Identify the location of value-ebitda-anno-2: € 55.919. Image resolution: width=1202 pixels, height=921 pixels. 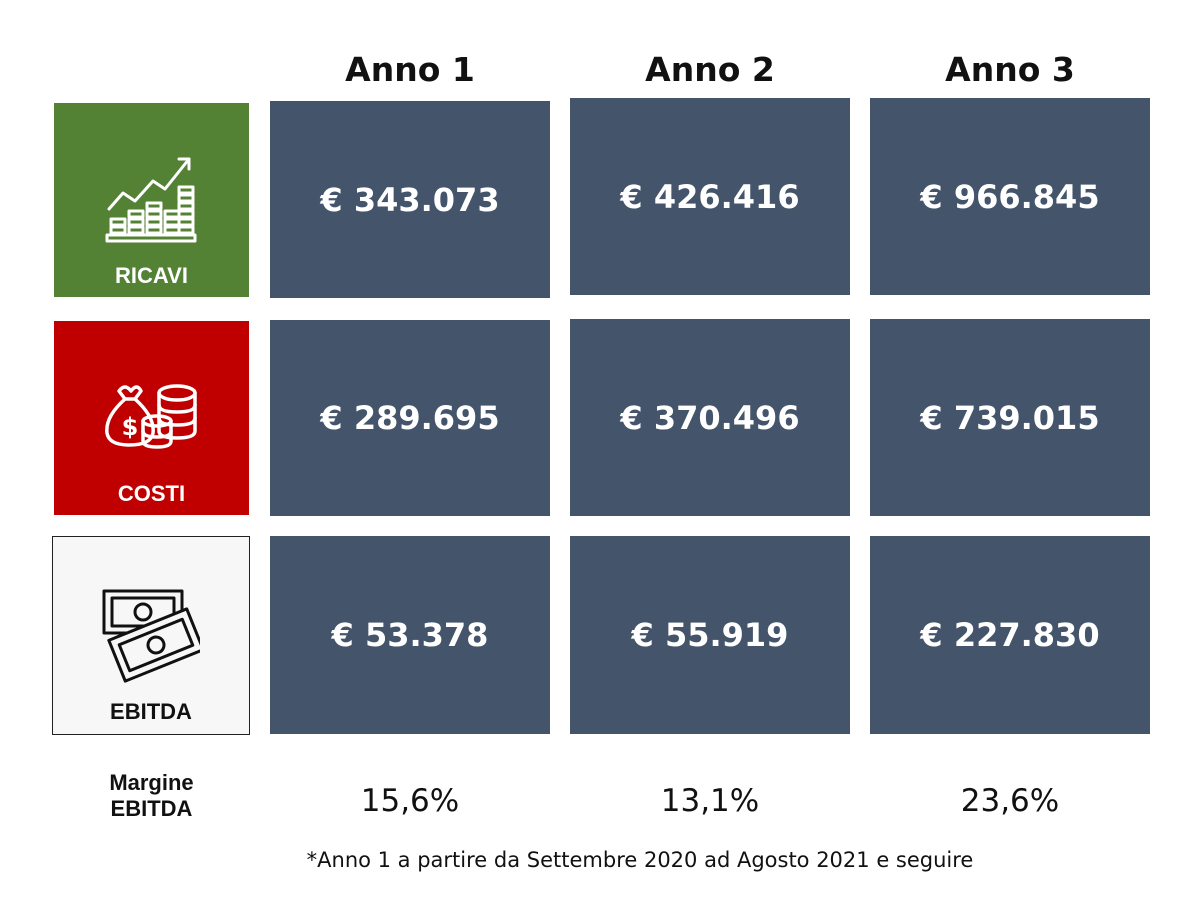
(710, 635).